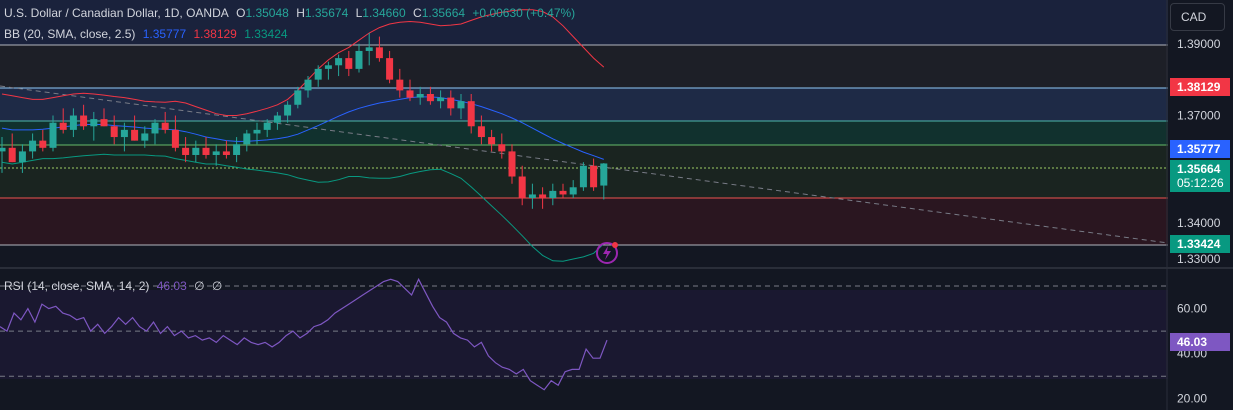  Describe the element at coordinates (1199, 44) in the screenshot. I see `price-tick-label: 1.39000` at that location.